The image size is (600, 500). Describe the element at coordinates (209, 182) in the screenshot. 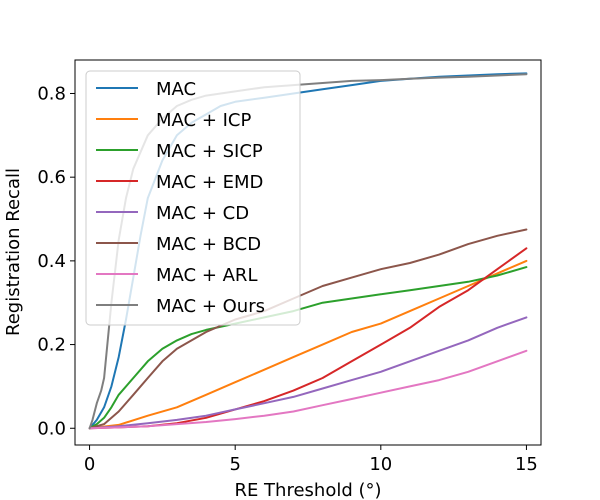

I see `legend-label: MAC + EMD` at that location.